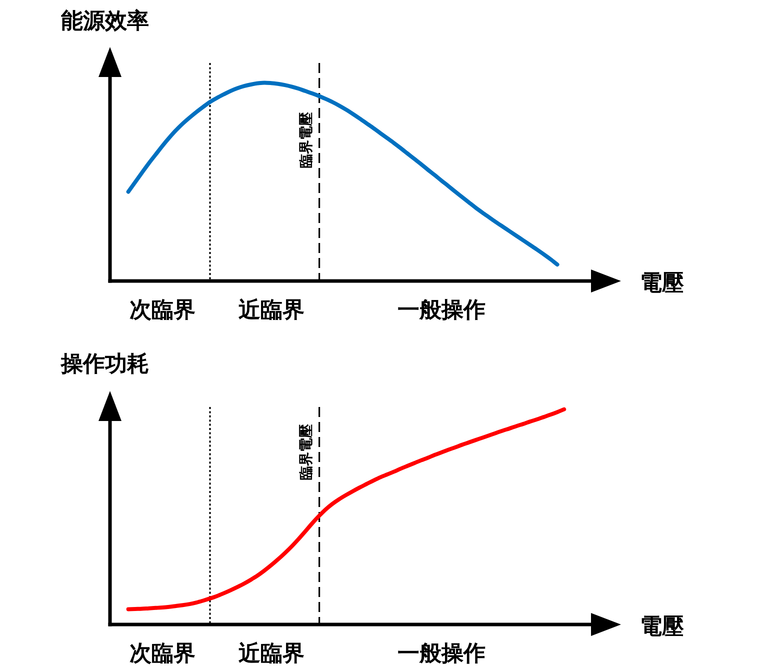  What do you see at coordinates (104, 364) in the screenshot?
I see `y-axis-title: 操作功耗` at bounding box center [104, 364].